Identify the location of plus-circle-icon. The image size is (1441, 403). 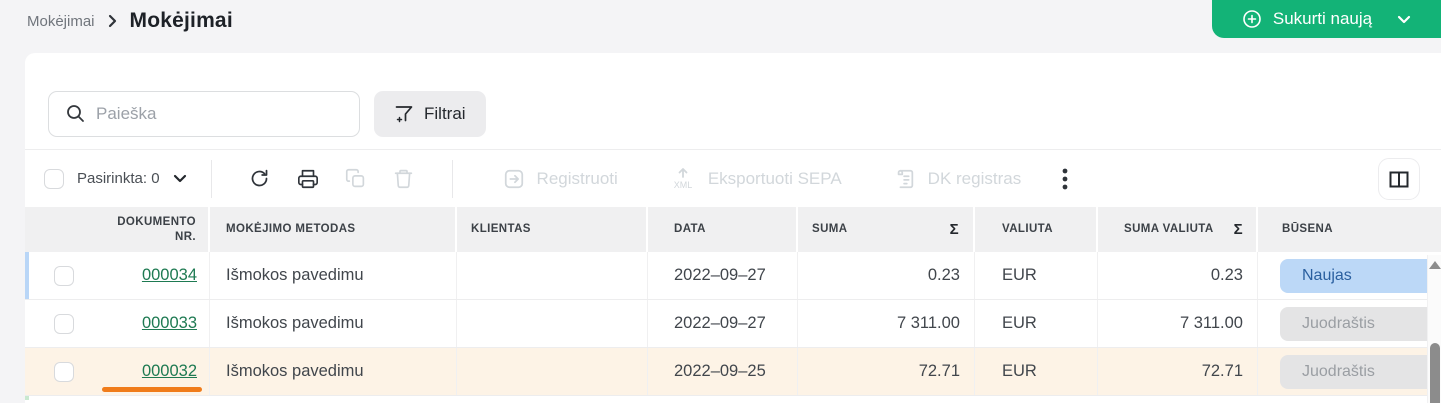
(1252, 19).